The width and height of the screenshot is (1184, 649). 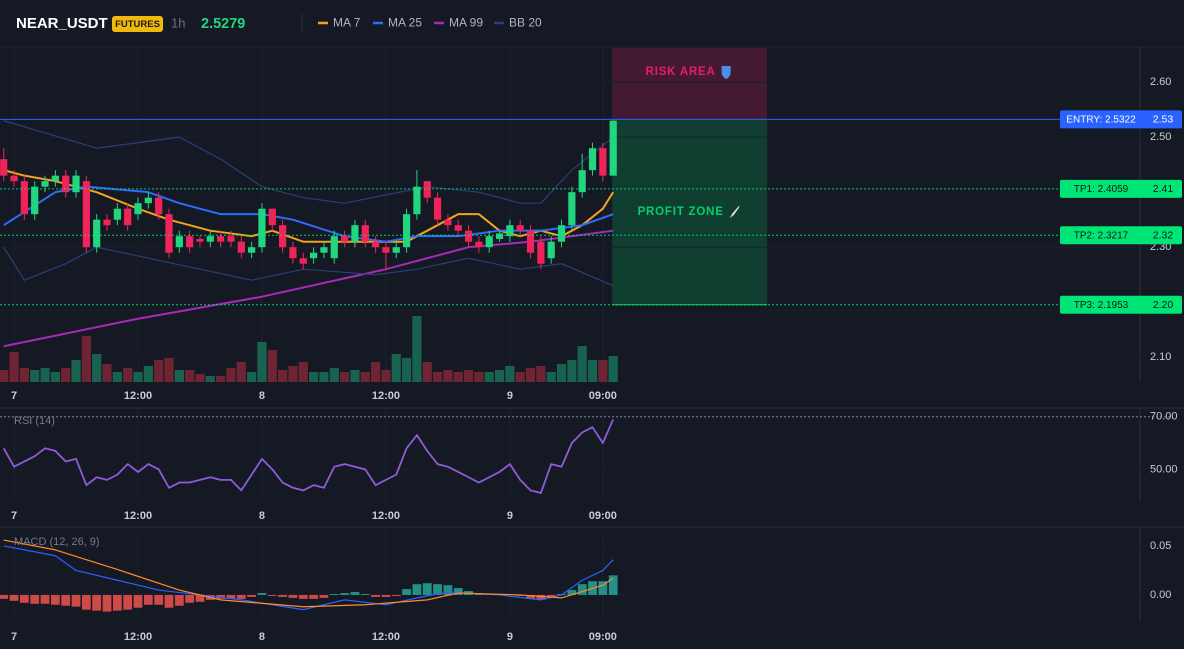 What do you see at coordinates (734, 212) in the screenshot?
I see `rocket-icon` at bounding box center [734, 212].